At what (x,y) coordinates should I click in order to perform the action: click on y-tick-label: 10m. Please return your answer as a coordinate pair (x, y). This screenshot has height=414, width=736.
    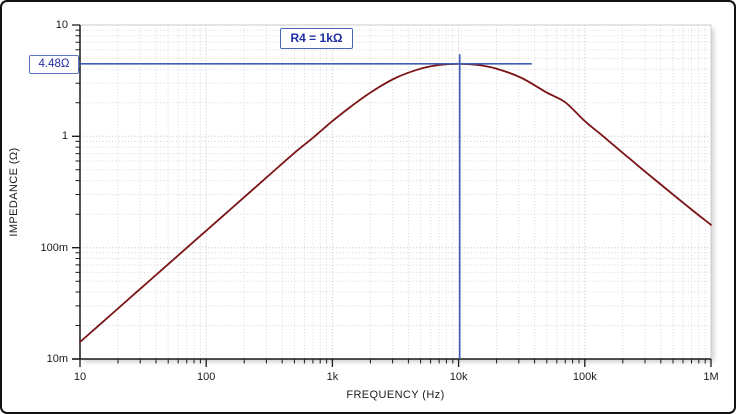
    Looking at the image, I should click on (57, 359).